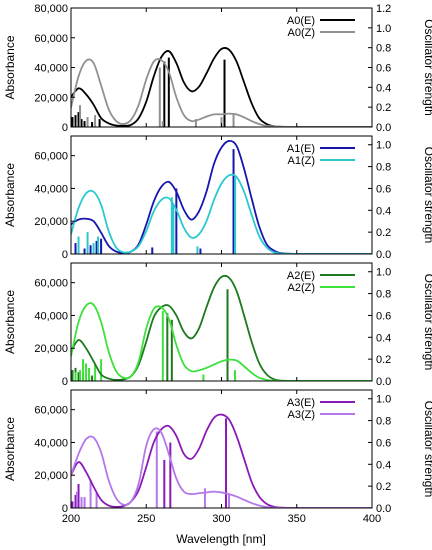  I want to click on legend-label-1: A2(Z), so click(302, 288).